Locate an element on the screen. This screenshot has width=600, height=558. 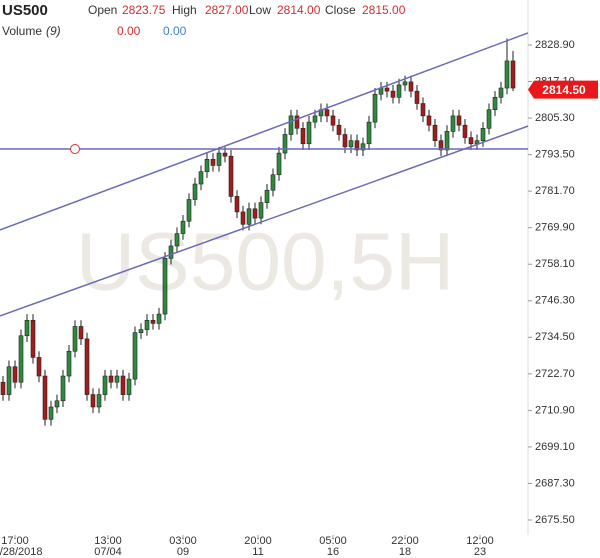
last-price-label: 2814.50 is located at coordinates (564, 90).